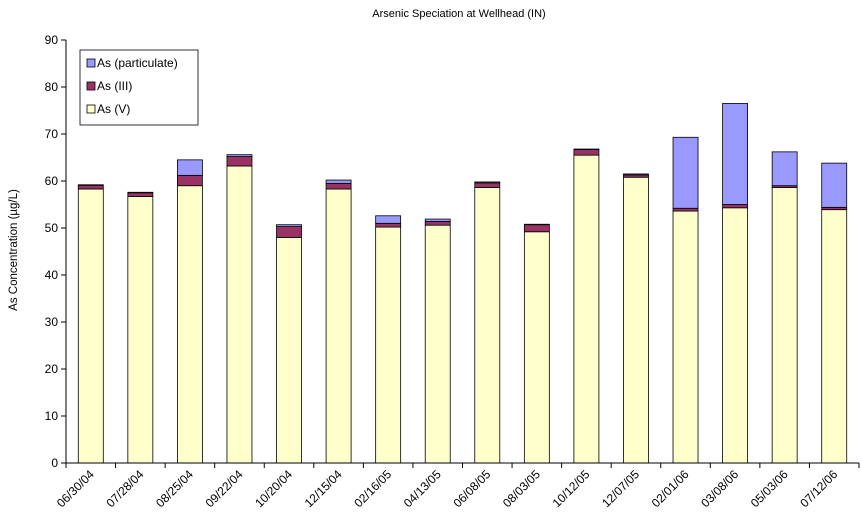 The width and height of the screenshot is (861, 531). Describe the element at coordinates (620, 488) in the screenshot. I see `x-tick-label: 12/07/05` at that location.